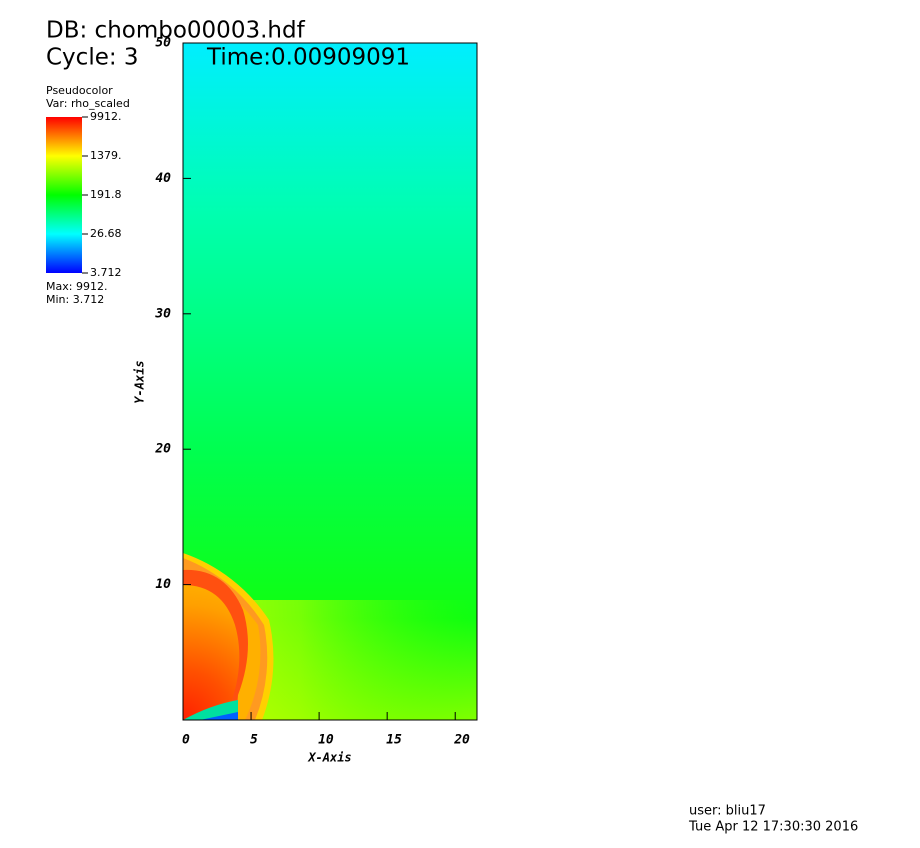 The image size is (920, 848). I want to click on user: user: bliu17, so click(727, 811).